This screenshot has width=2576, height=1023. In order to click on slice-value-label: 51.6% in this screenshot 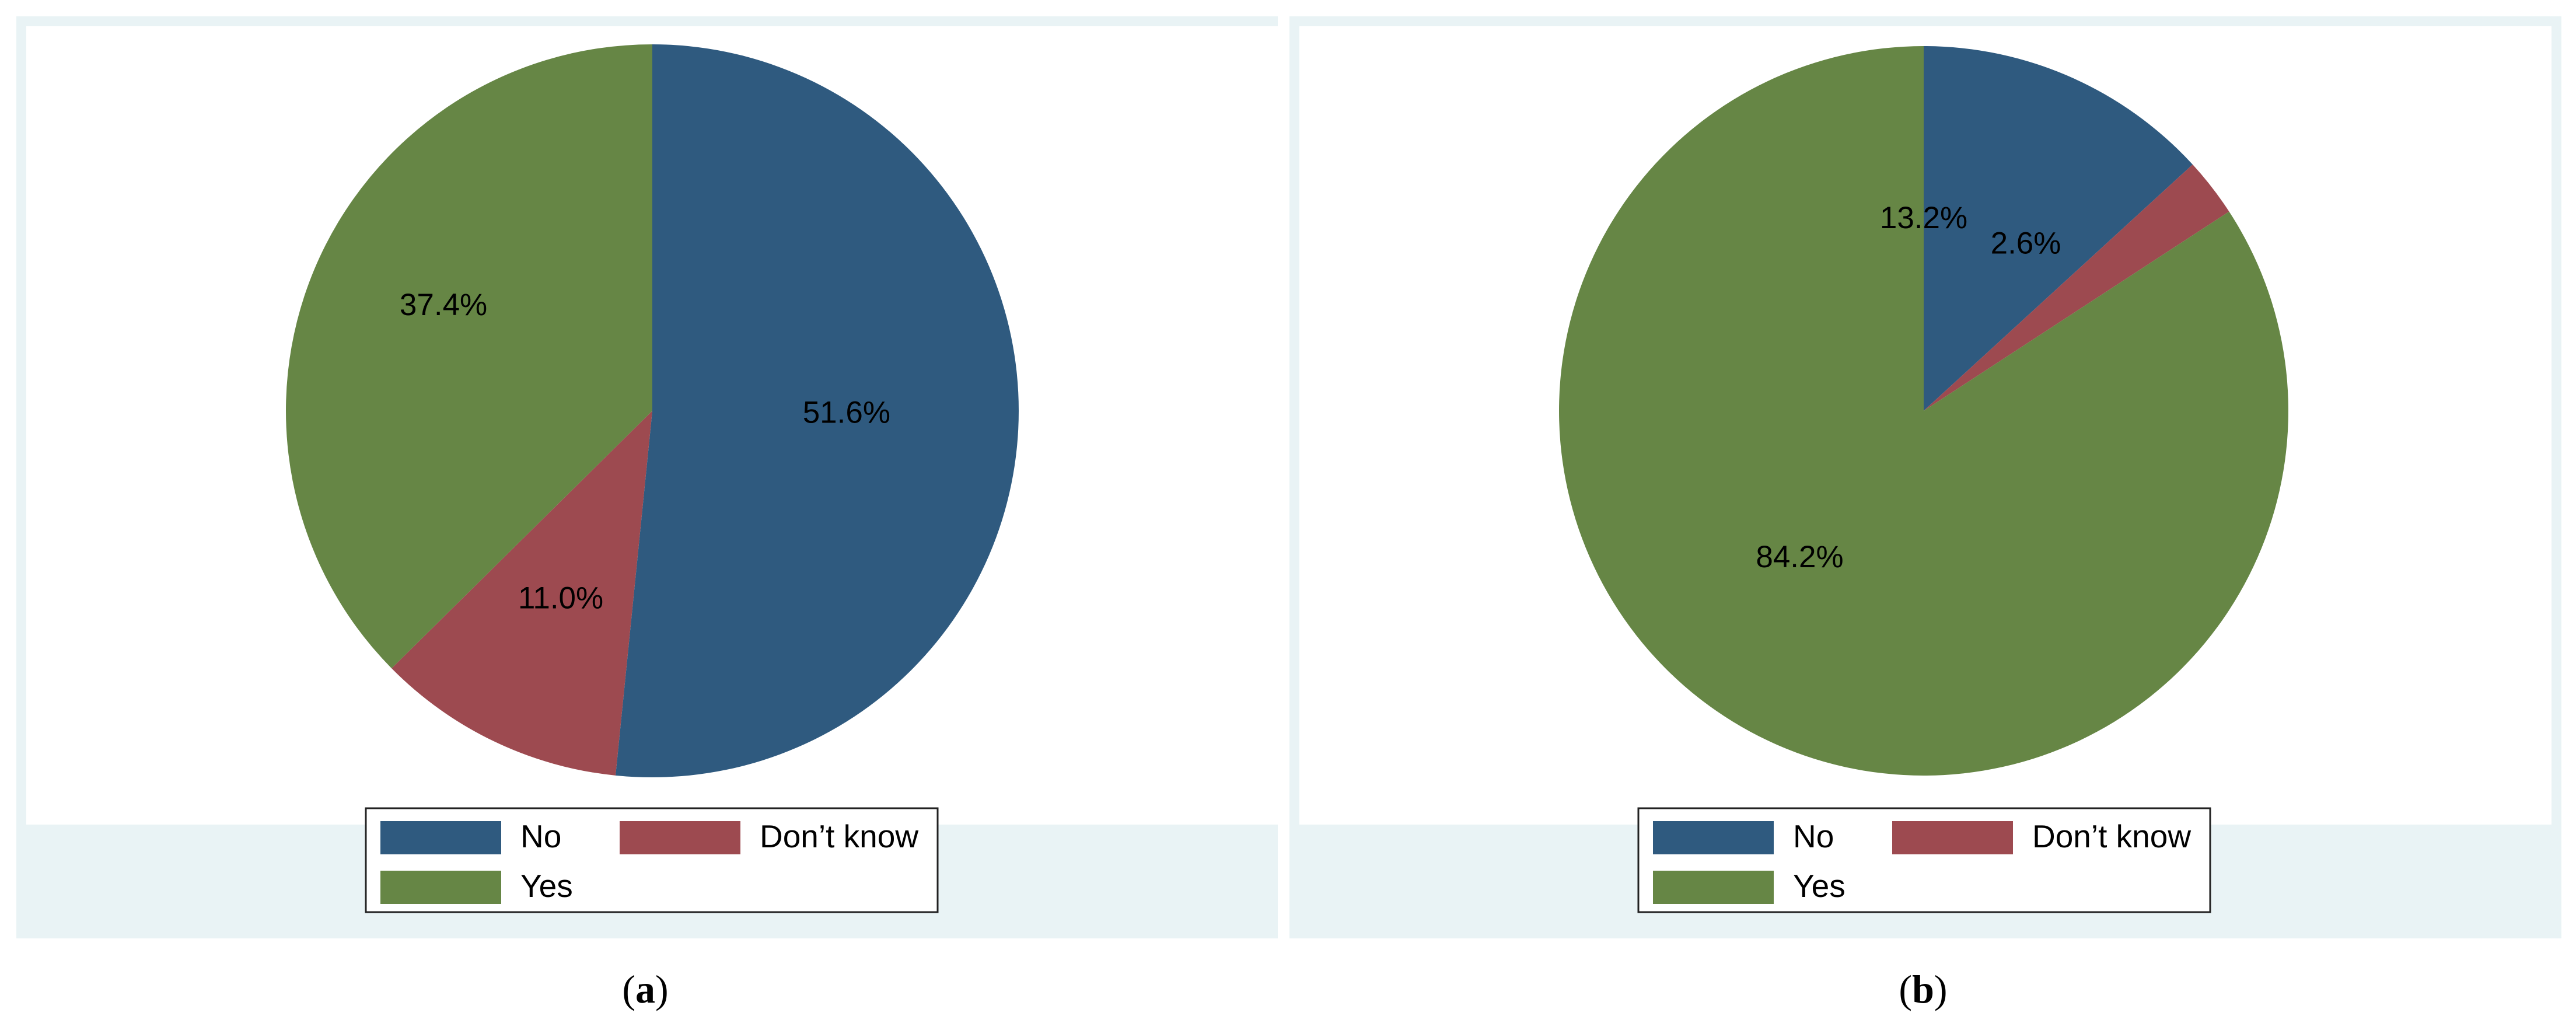, I will do `click(846, 413)`.